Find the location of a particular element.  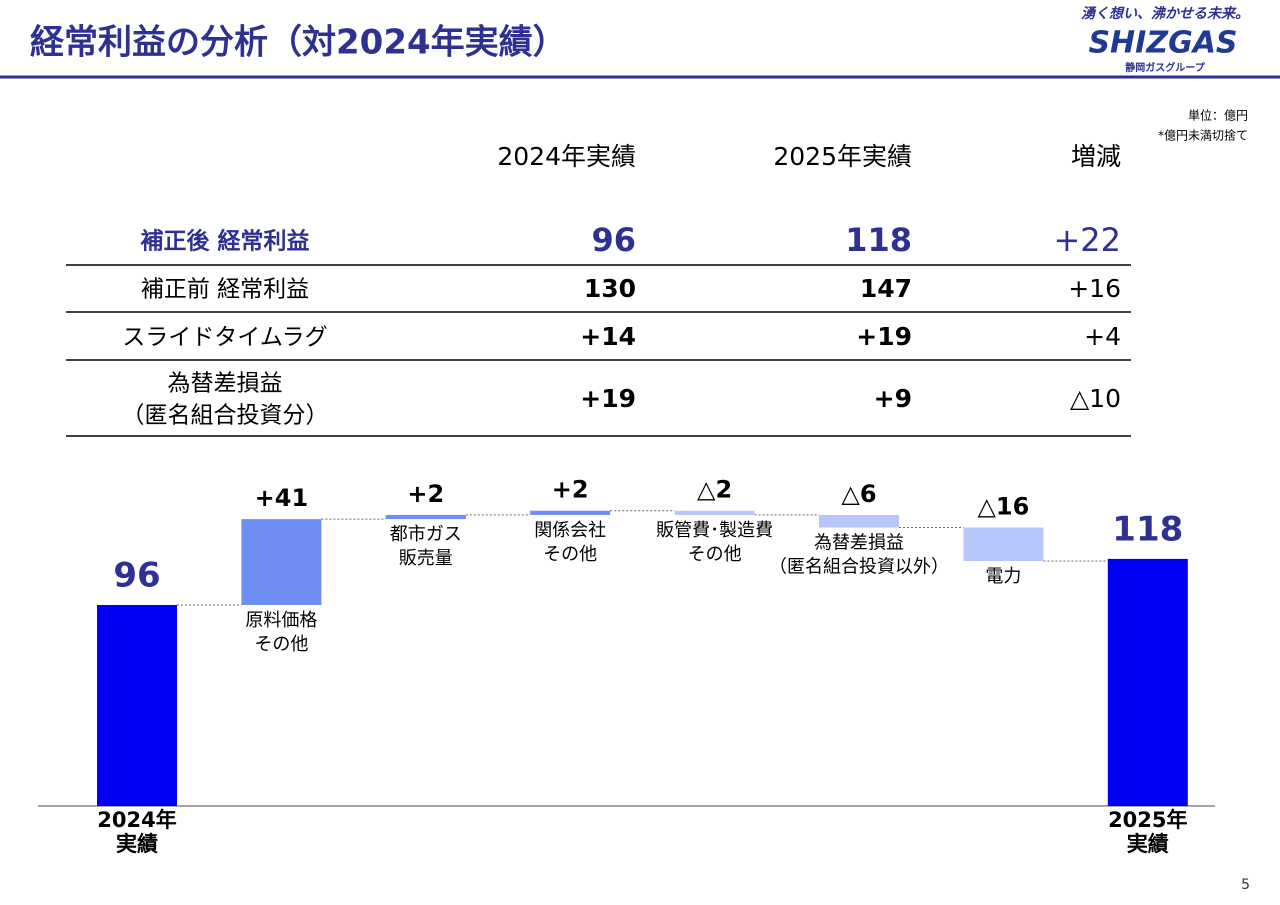

cell-value: 118 is located at coordinates (878, 240).